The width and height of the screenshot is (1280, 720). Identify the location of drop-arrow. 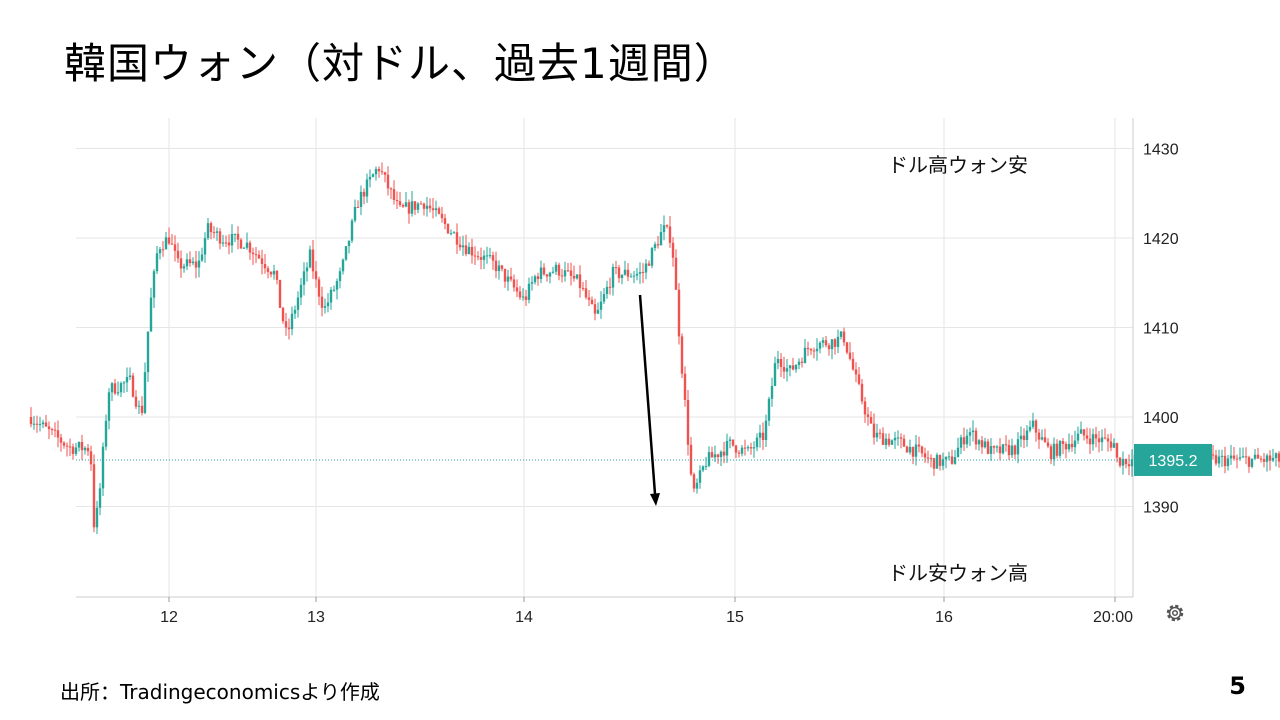
(649, 400).